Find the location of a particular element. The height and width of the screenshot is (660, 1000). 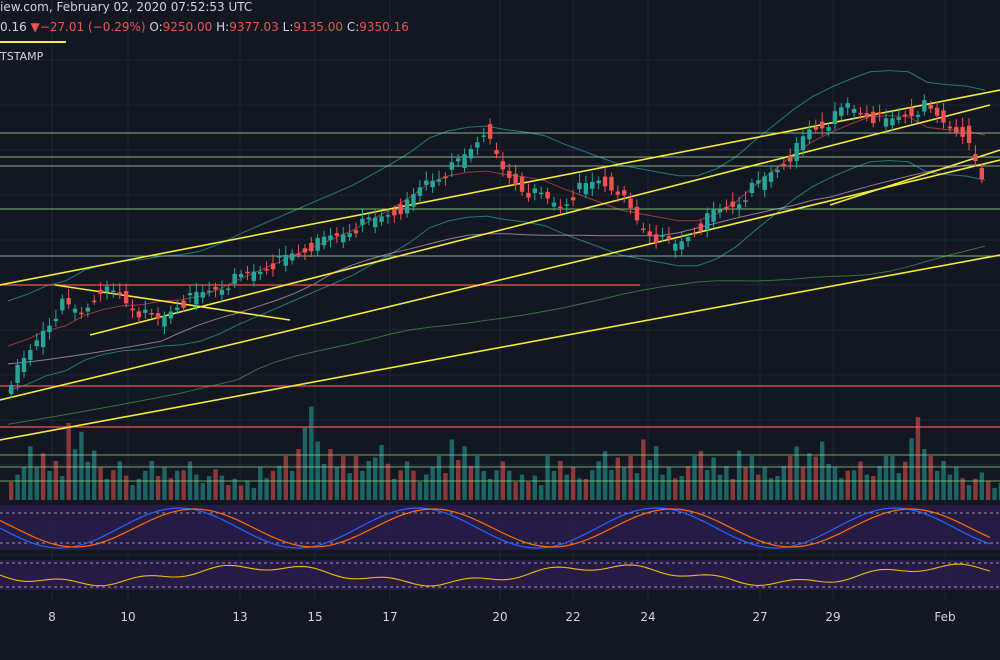

close-label: C: is located at coordinates (353, 27).